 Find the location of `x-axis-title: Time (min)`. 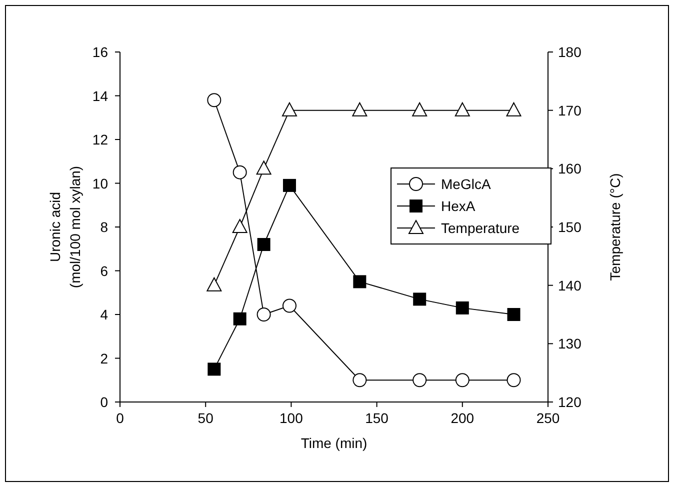

x-axis-title: Time (min) is located at coordinates (334, 443).